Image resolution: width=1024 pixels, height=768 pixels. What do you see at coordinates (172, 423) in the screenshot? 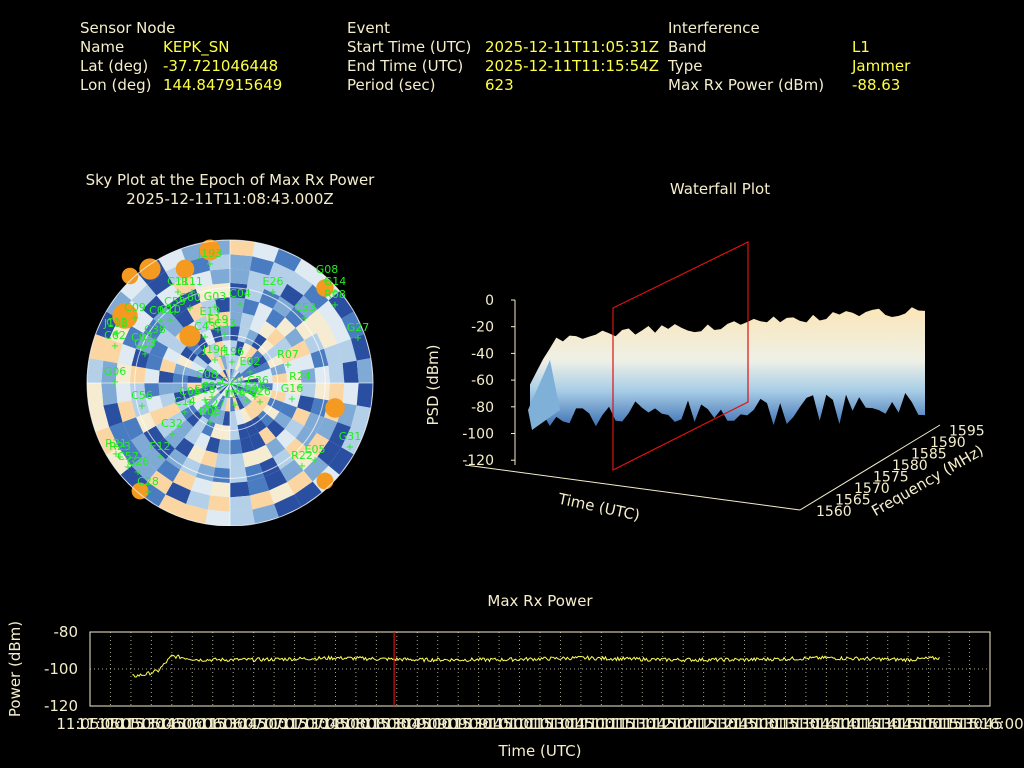
I see `satellite-label: C32` at bounding box center [172, 423].